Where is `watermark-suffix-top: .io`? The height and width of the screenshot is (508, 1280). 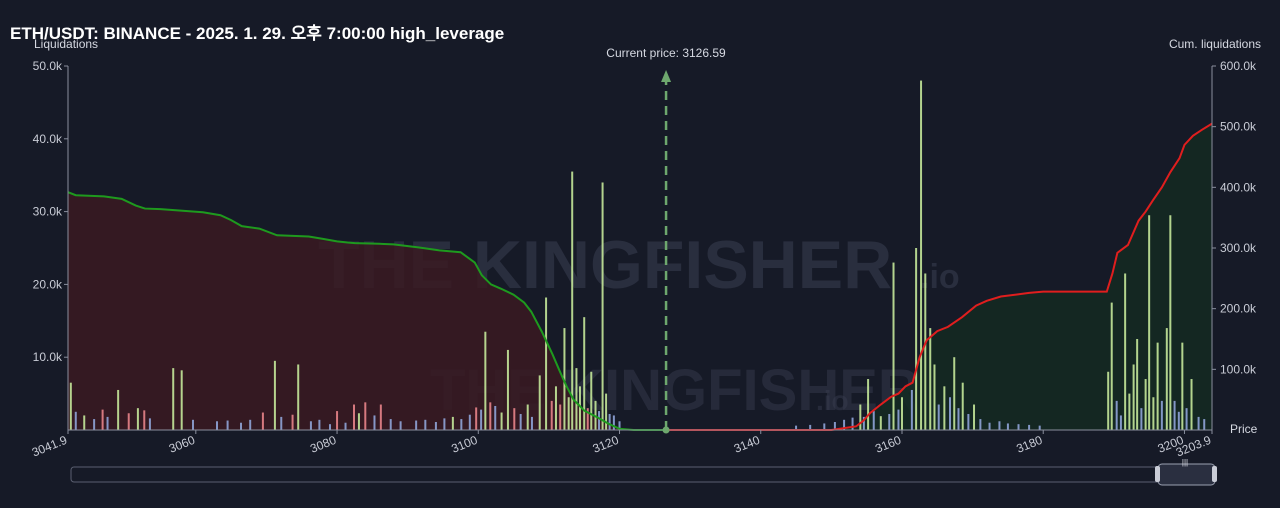 watermark-suffix-top: .io is located at coordinates (940, 277).